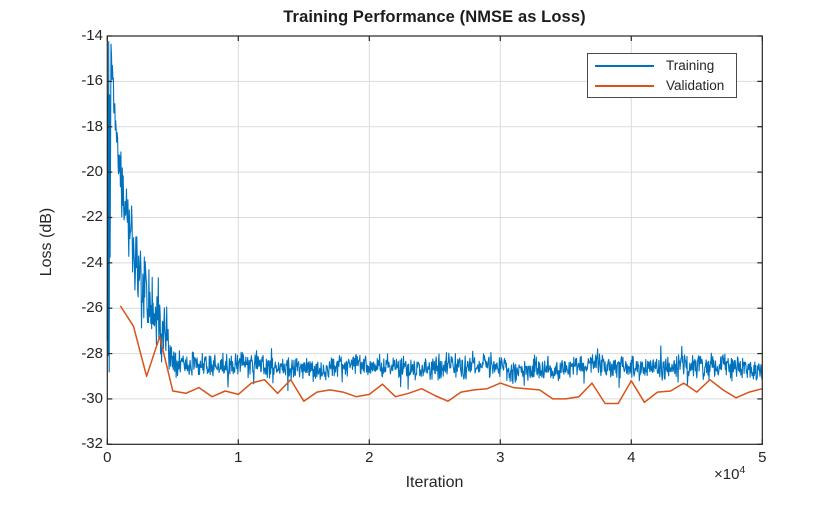 The image size is (840, 506). I want to click on chart-title: Training Performance (NMSE as Loss), so click(434, 17).